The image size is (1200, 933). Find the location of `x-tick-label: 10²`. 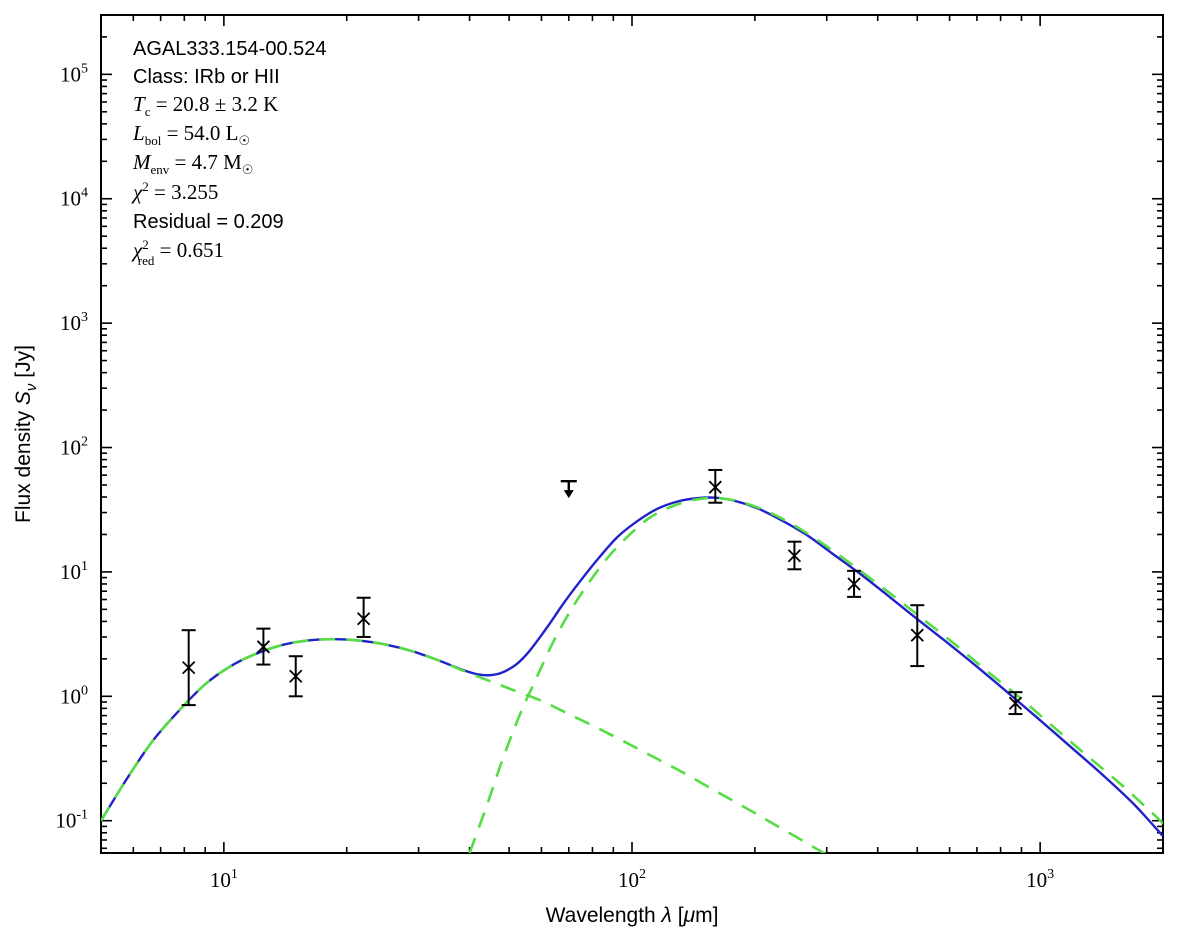

x-tick-label: 10² is located at coordinates (632, 879).